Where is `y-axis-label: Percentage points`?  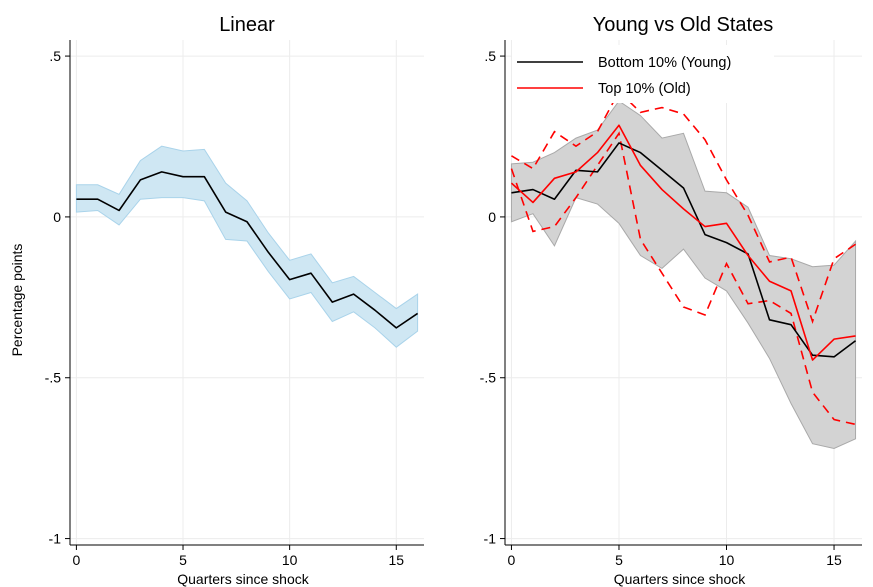 y-axis-label: Percentage points is located at coordinates (17, 300).